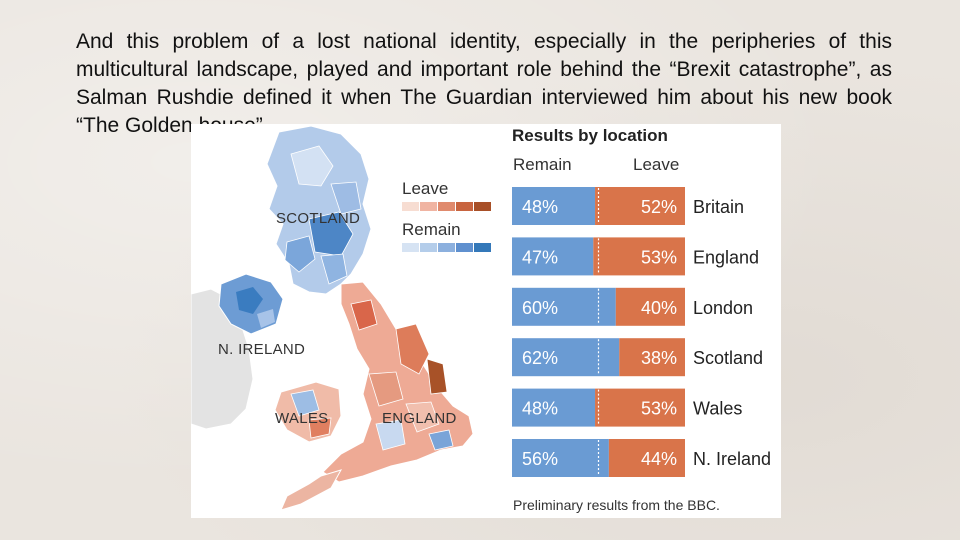  What do you see at coordinates (540, 308) in the screenshot?
I see `remain-value-label: 60%` at bounding box center [540, 308].